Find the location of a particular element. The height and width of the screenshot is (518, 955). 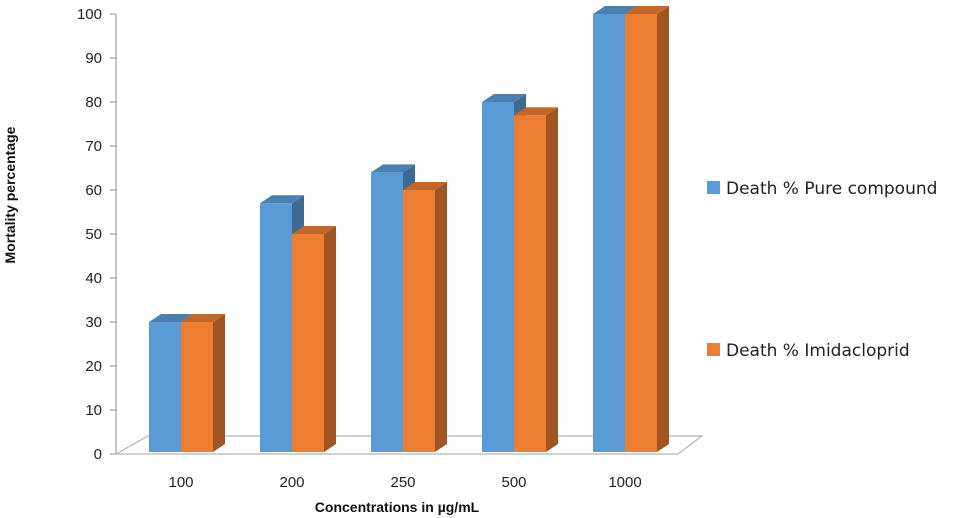

y-tick-label: 50 is located at coordinates (93, 234).